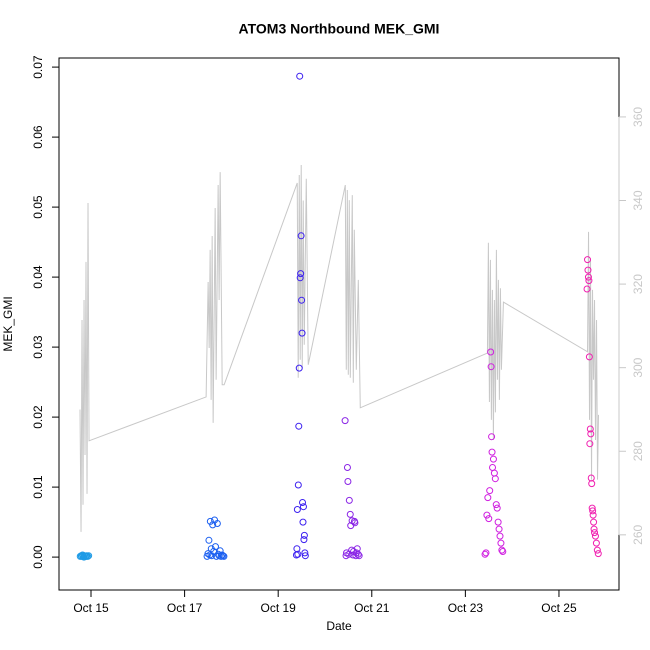 The width and height of the screenshot is (650, 650). What do you see at coordinates (559, 608) in the screenshot?
I see `x-tick-label: Oct 25` at bounding box center [559, 608].